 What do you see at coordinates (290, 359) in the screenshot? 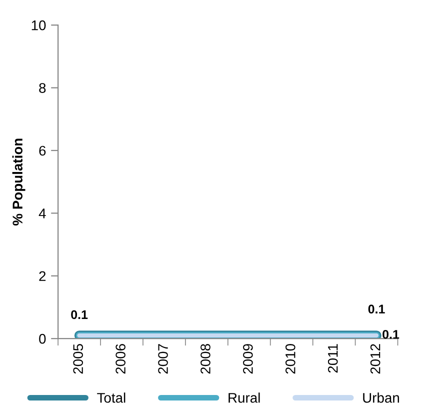
I see `x-tick-label: 2010` at bounding box center [290, 359].